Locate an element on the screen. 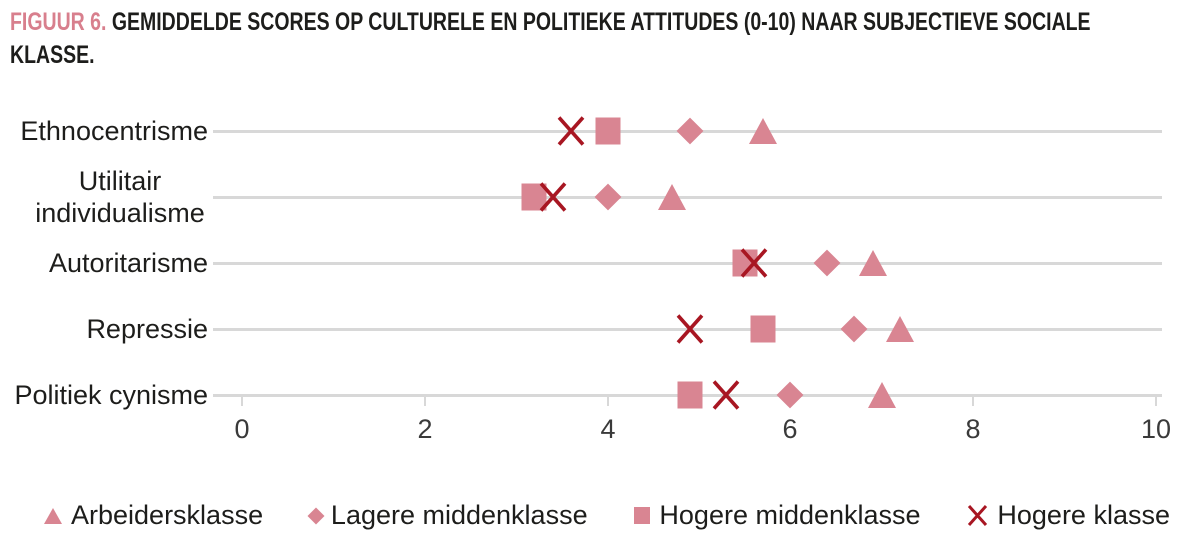 The width and height of the screenshot is (1200, 545). legend-item-hogere-klasse: Hogere klasse is located at coordinates (1068, 515).